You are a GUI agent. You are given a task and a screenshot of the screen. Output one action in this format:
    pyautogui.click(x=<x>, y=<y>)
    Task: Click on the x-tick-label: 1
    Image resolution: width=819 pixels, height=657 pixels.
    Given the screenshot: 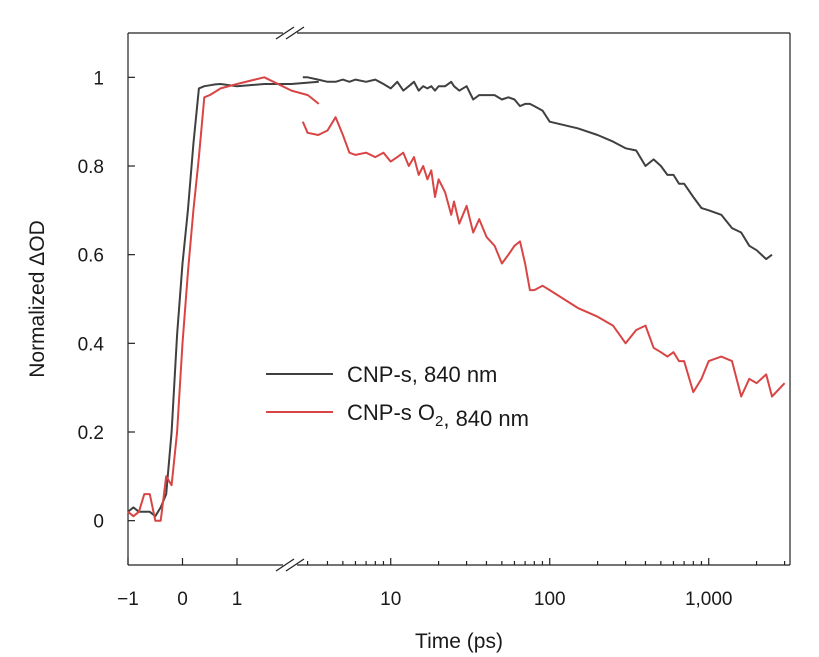 What is the action you would take?
    pyautogui.click(x=237, y=599)
    